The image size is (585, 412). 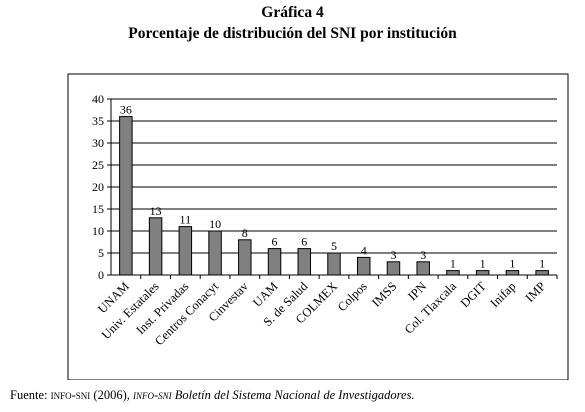 What do you see at coordinates (186, 220) in the screenshot?
I see `data-label: 11` at bounding box center [186, 220].